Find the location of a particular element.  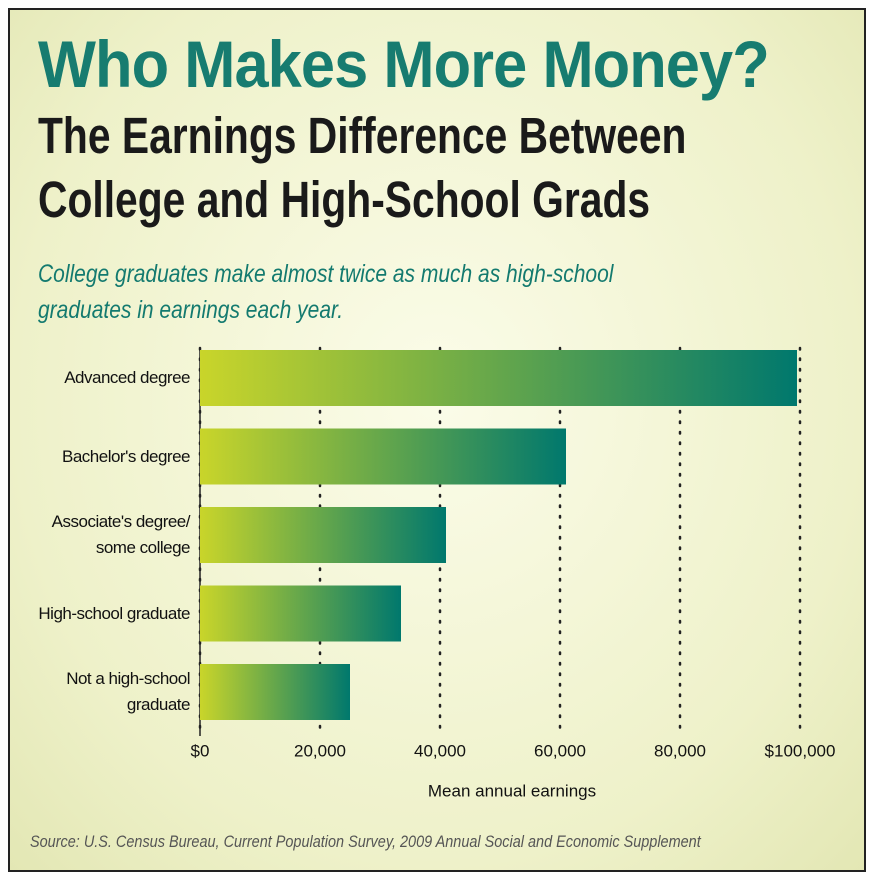

category-label: Advanced degree is located at coordinates (127, 377).